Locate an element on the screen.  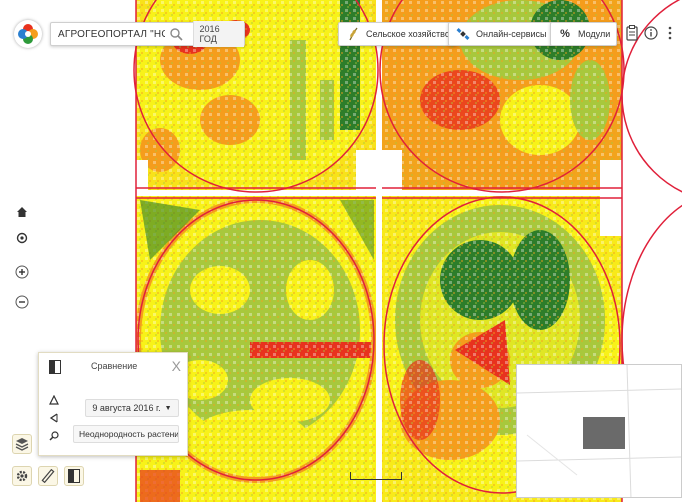
search-icon is located at coordinates (175, 34).